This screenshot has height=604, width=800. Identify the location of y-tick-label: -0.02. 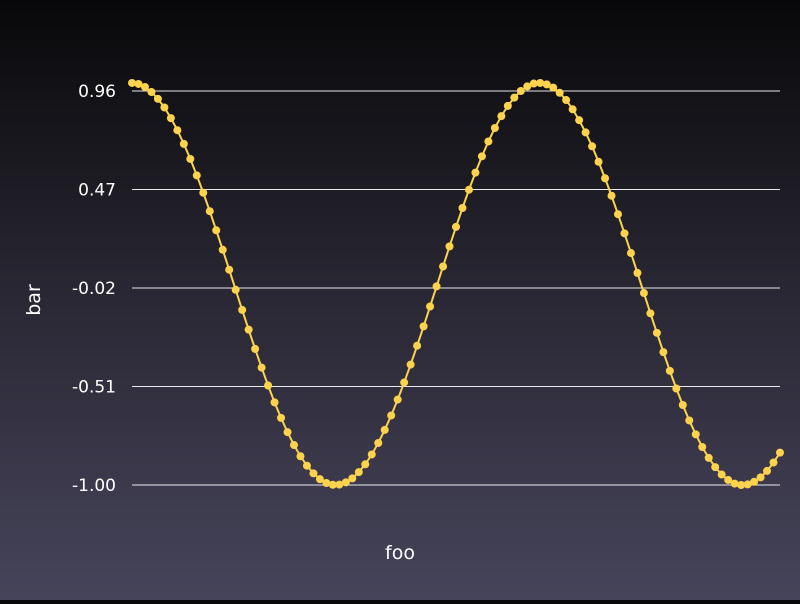
(94, 289).